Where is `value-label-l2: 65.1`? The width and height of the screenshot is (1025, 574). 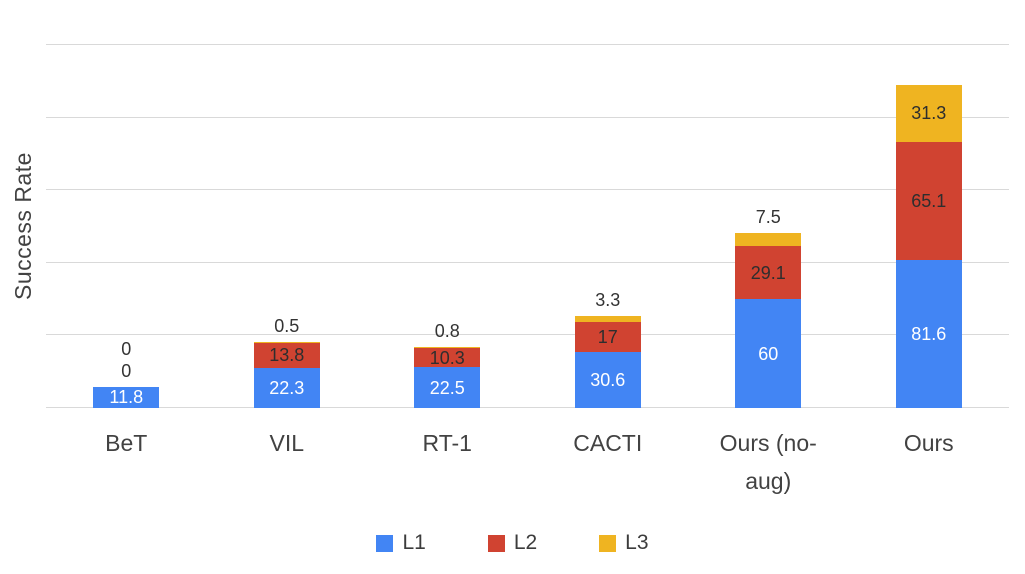 value-label-l2: 65.1 is located at coordinates (929, 200).